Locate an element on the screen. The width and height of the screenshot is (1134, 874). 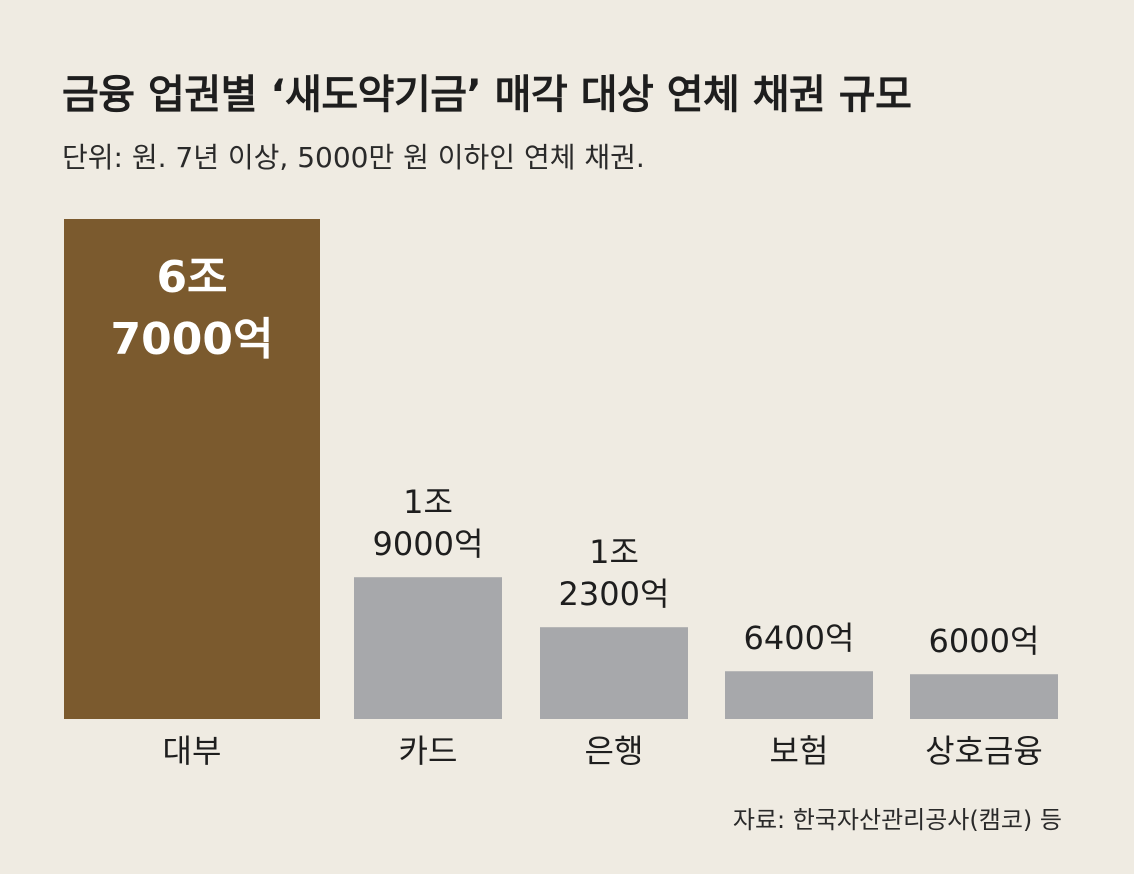
category-label-4: 상호금융 is located at coordinates (984, 751).